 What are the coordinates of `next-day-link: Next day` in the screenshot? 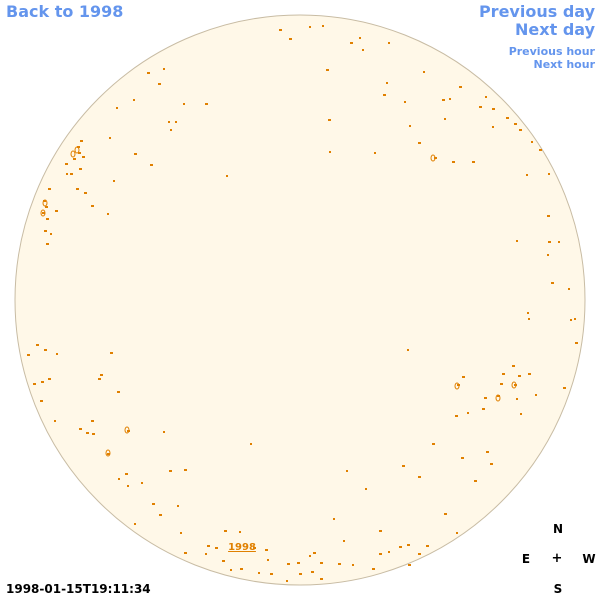 It's located at (555, 29).